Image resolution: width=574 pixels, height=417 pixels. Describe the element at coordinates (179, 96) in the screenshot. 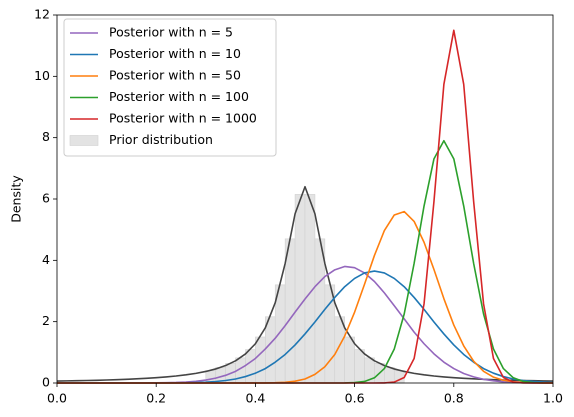

I see `legend-label: Posterior with n = 100` at that location.